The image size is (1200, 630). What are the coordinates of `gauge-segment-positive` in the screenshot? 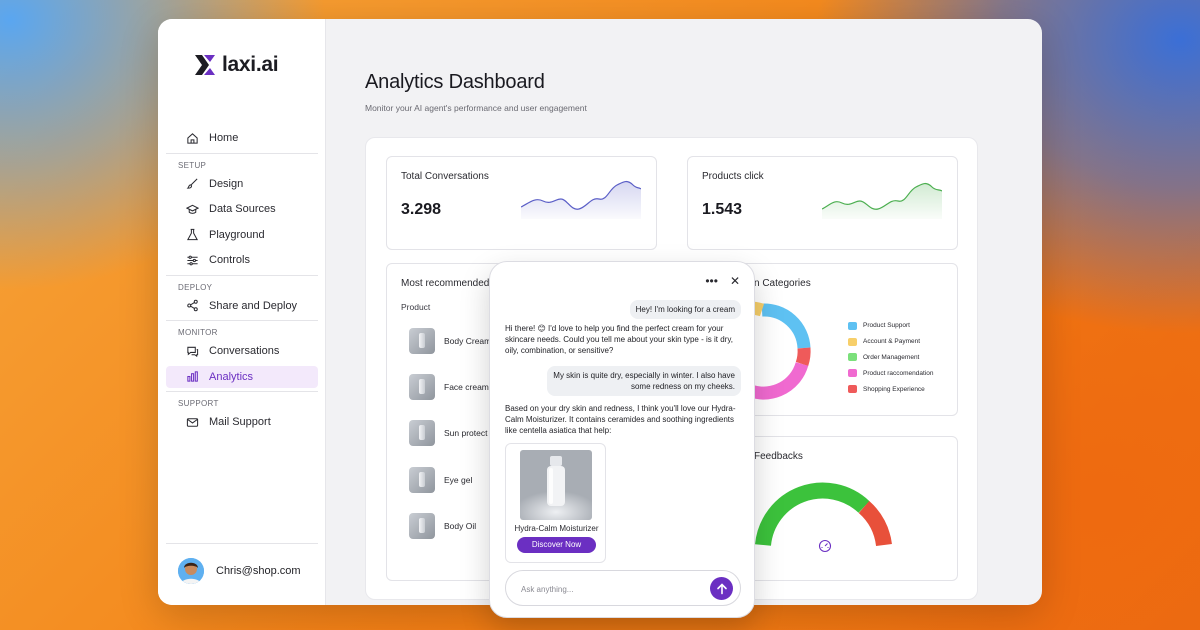 It's located at (812, 514).